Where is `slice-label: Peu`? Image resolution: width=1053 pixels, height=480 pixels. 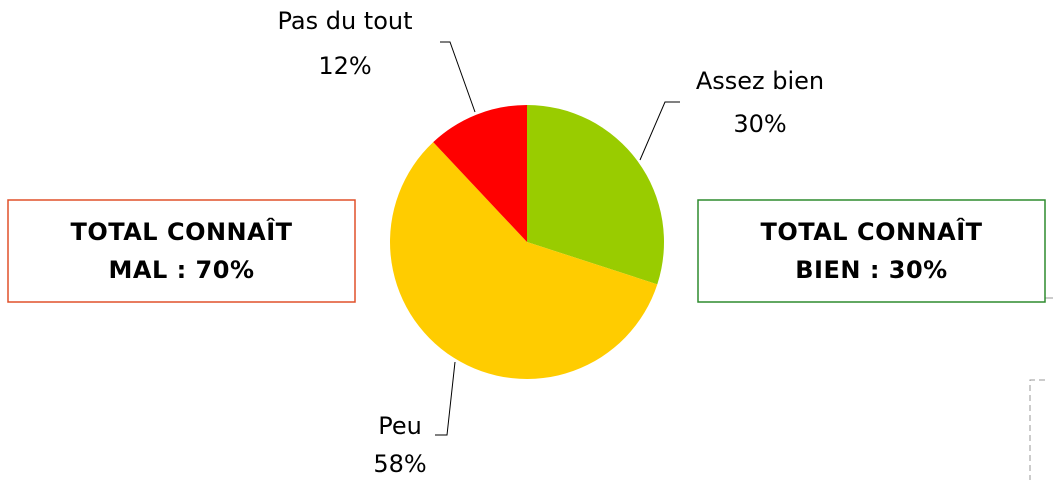
slice-label: Peu is located at coordinates (400, 426).